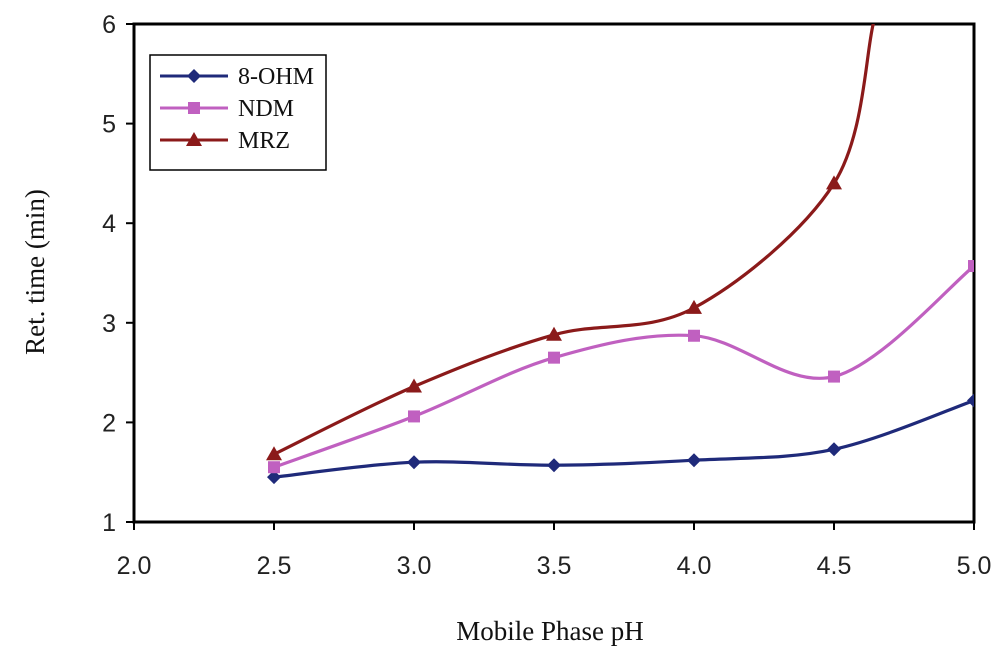 This screenshot has height=650, width=1000. Describe the element at coordinates (266, 109) in the screenshot. I see `legend-label: NDM` at that location.